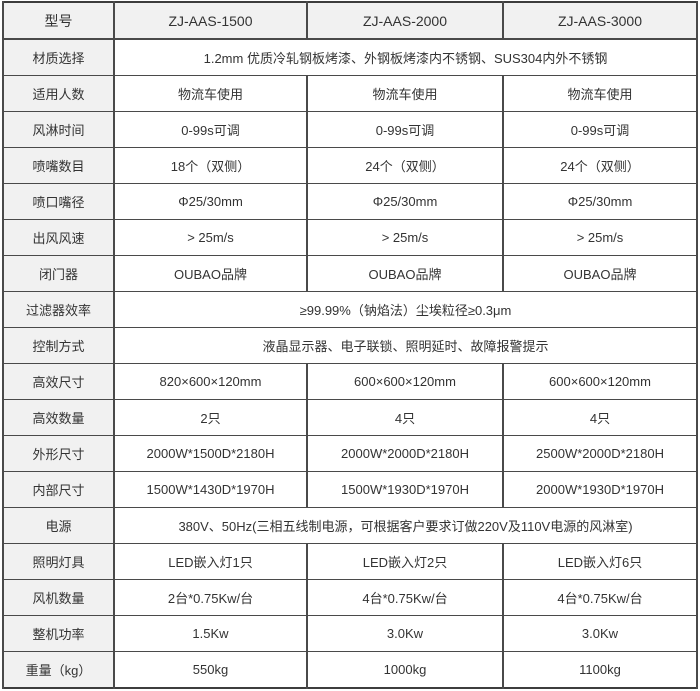 This screenshot has width=700, height=691. I want to click on row-value: 1000kg, so click(405, 670).